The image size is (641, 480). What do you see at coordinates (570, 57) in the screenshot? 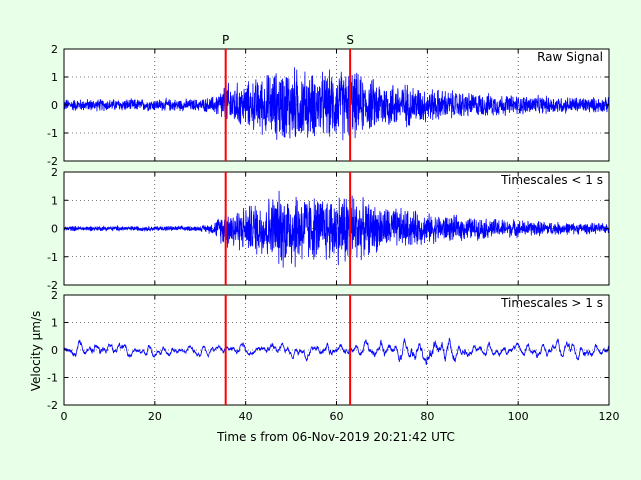
I see `panel-title: Raw Signal` at bounding box center [570, 57].